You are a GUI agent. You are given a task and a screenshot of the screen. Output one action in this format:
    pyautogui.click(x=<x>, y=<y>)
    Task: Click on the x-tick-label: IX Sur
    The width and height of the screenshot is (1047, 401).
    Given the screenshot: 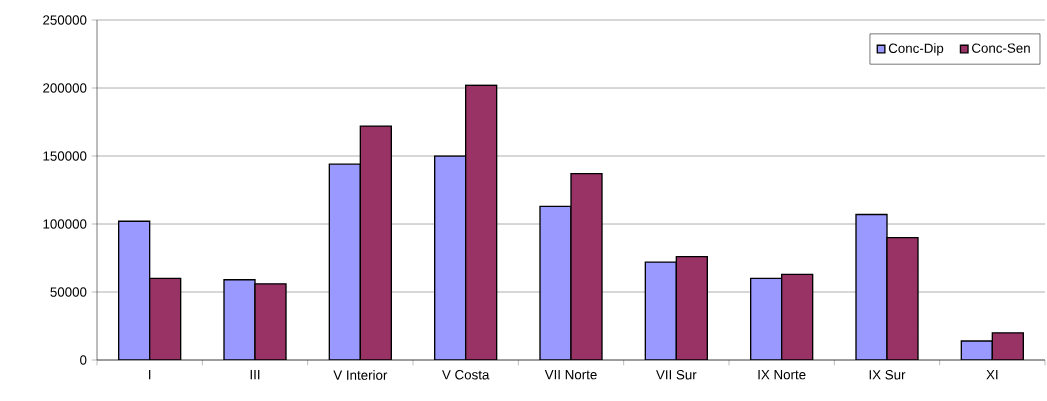 What is the action you would take?
    pyautogui.click(x=887, y=375)
    